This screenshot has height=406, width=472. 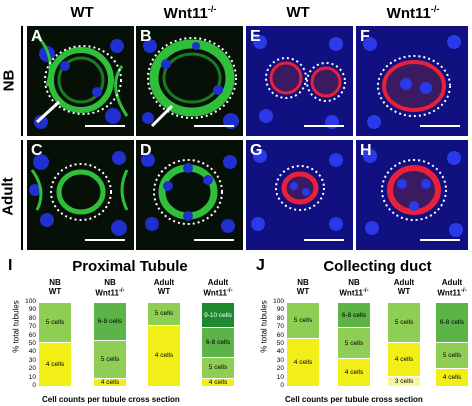 I want to click on chart-j-title: Collecting duct, so click(x=377, y=266).